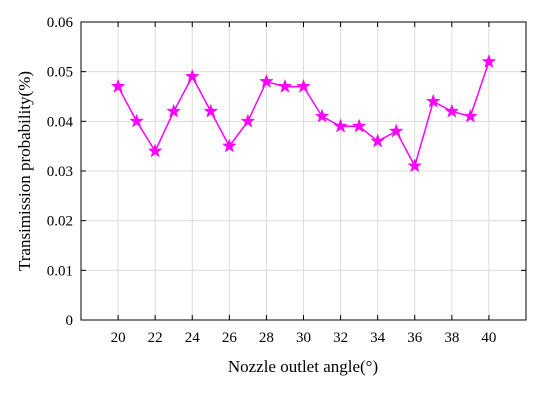  I want to click on y-tick-label: 0.06, so click(60, 23).